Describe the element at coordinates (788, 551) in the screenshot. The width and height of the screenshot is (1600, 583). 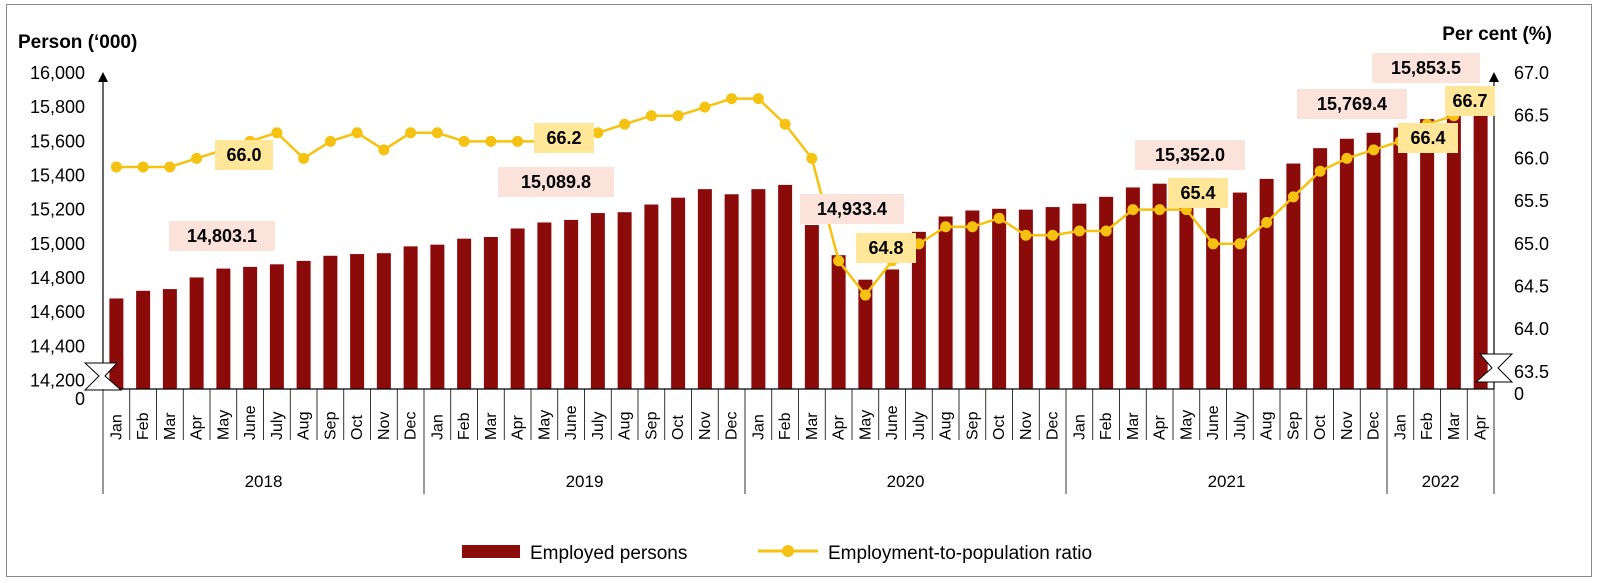
I see `legend-swatch-ratio-marker` at that location.